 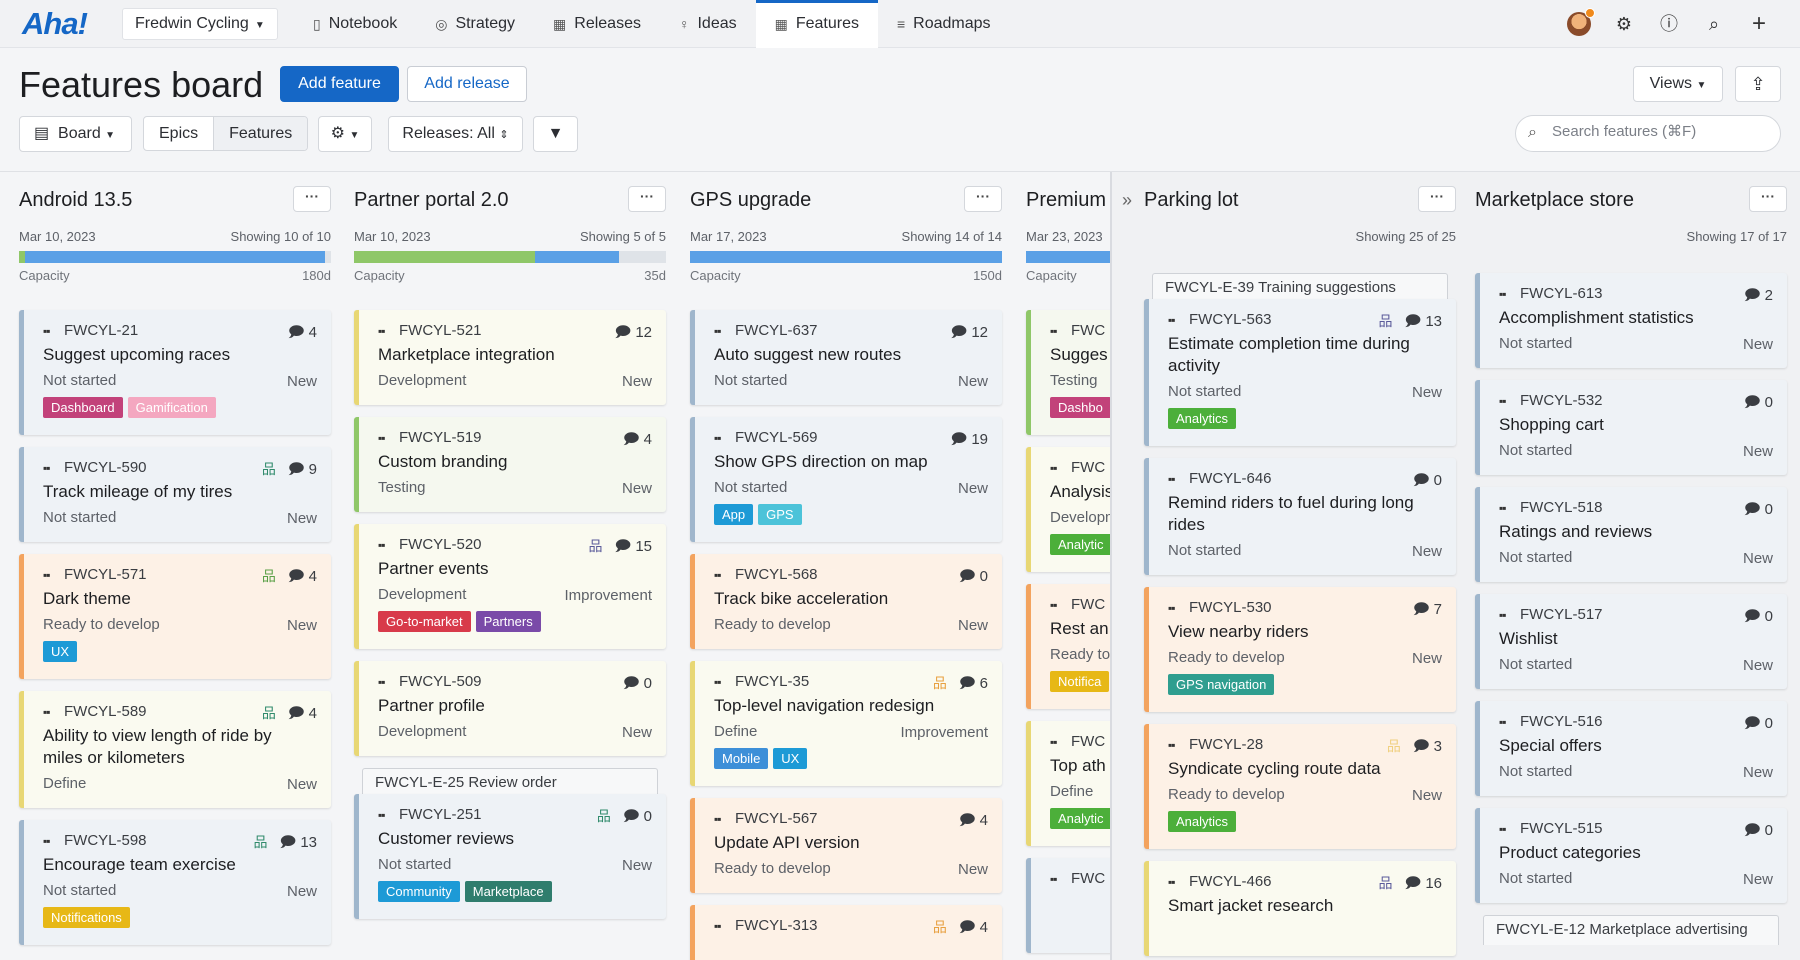 What do you see at coordinates (86, 917) in the screenshot?
I see `tag-badge: Notifications` at bounding box center [86, 917].